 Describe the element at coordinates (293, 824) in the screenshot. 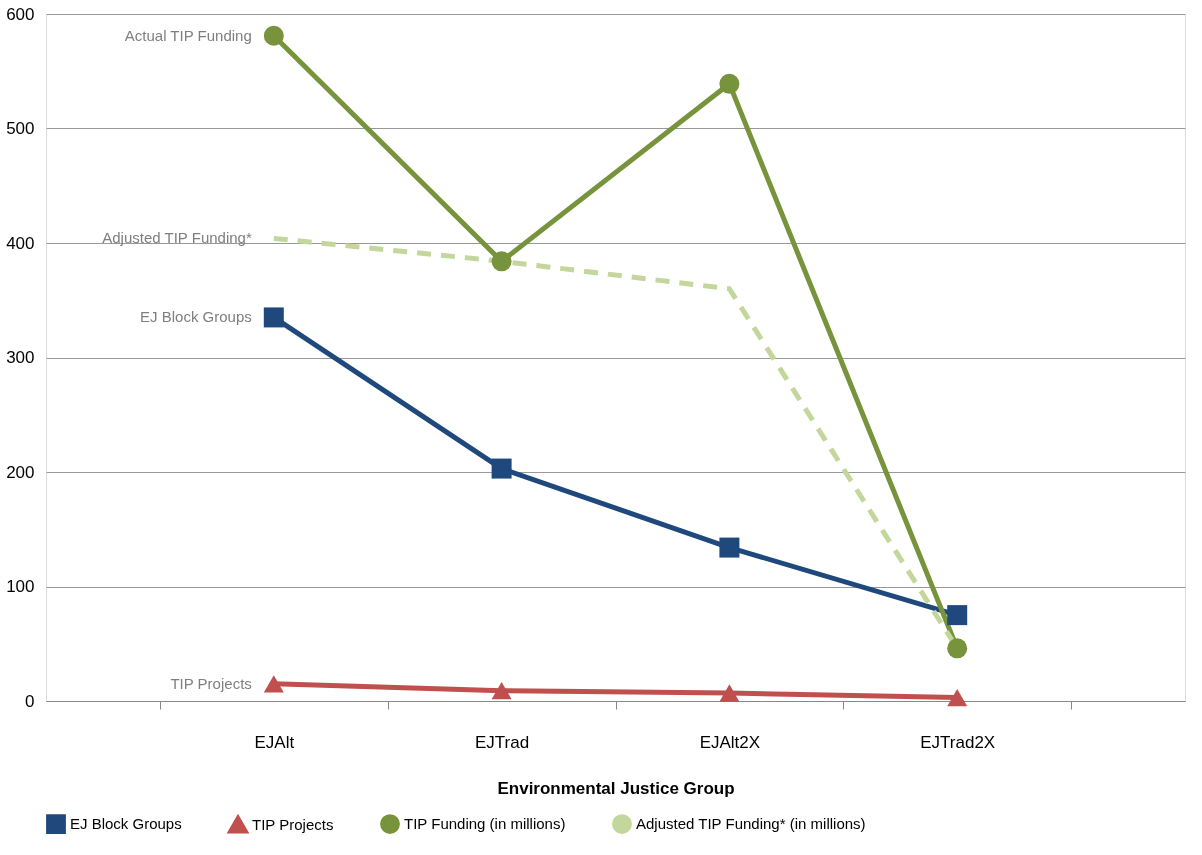

I see `legend-label: TIP Projects` at that location.